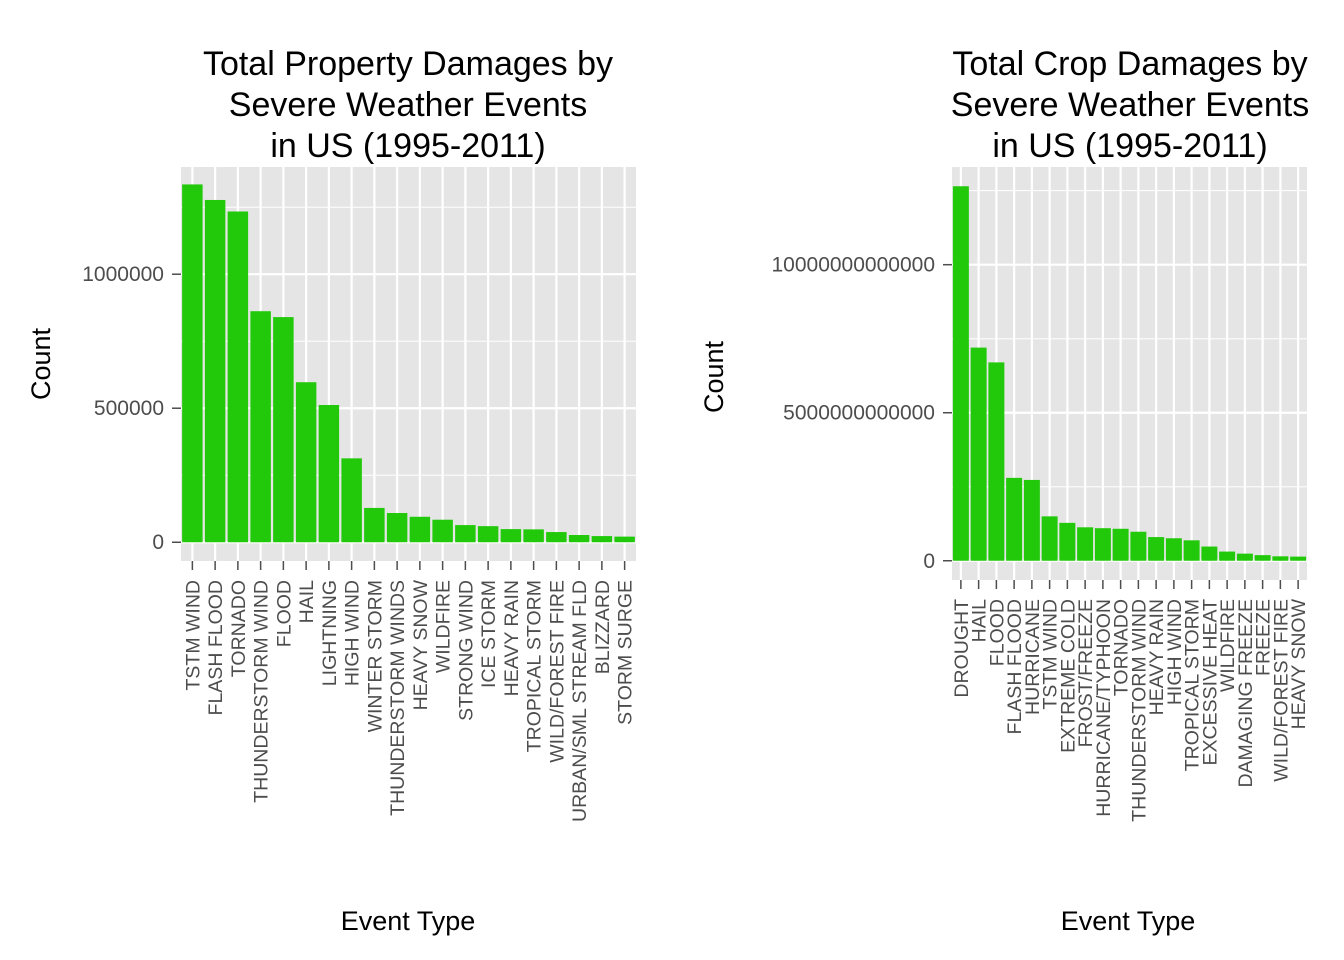 The height and width of the screenshot is (960, 1344). What do you see at coordinates (1129, 64) in the screenshot?
I see `chart-title-line: Total Crop Damages by` at bounding box center [1129, 64].